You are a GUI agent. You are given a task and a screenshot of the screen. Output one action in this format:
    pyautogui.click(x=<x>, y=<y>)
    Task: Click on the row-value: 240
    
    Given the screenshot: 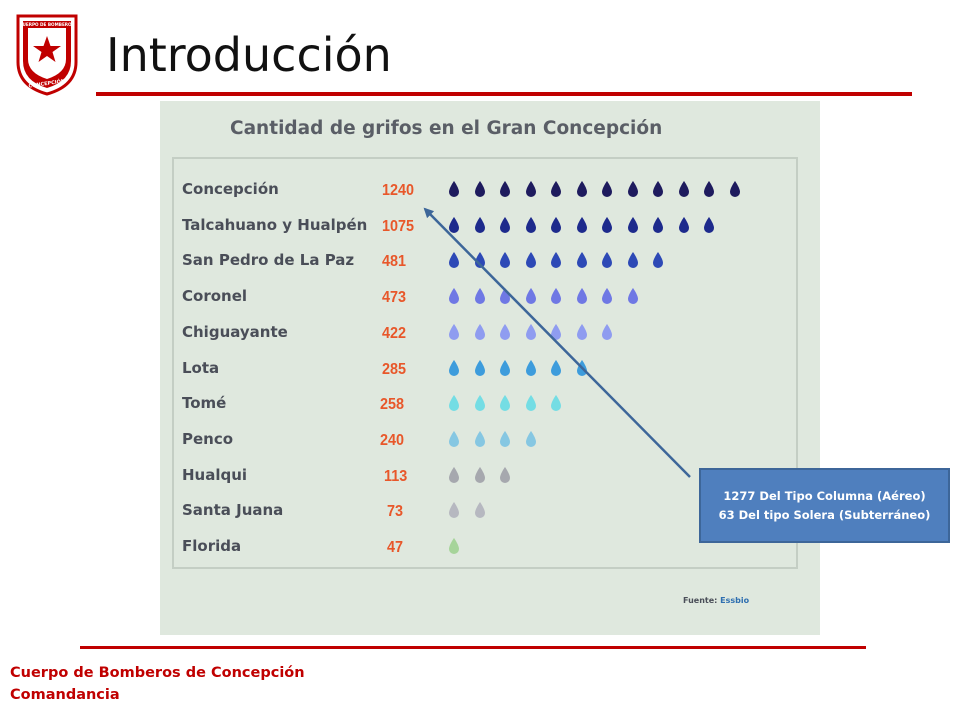 What is the action you would take?
    pyautogui.click(x=392, y=440)
    